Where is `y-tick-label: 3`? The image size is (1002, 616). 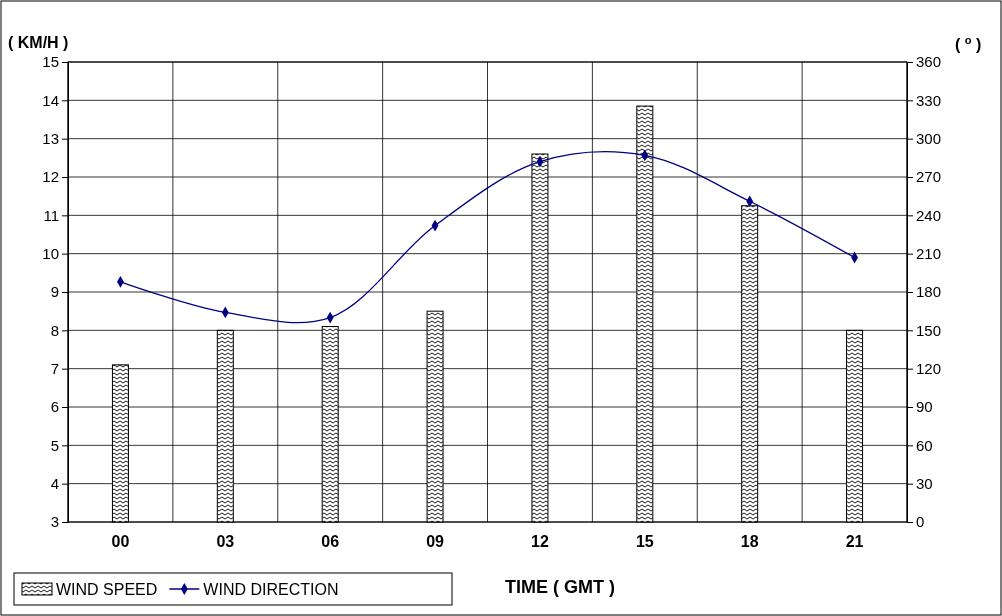 y-tick-label: 3 is located at coordinates (54, 522).